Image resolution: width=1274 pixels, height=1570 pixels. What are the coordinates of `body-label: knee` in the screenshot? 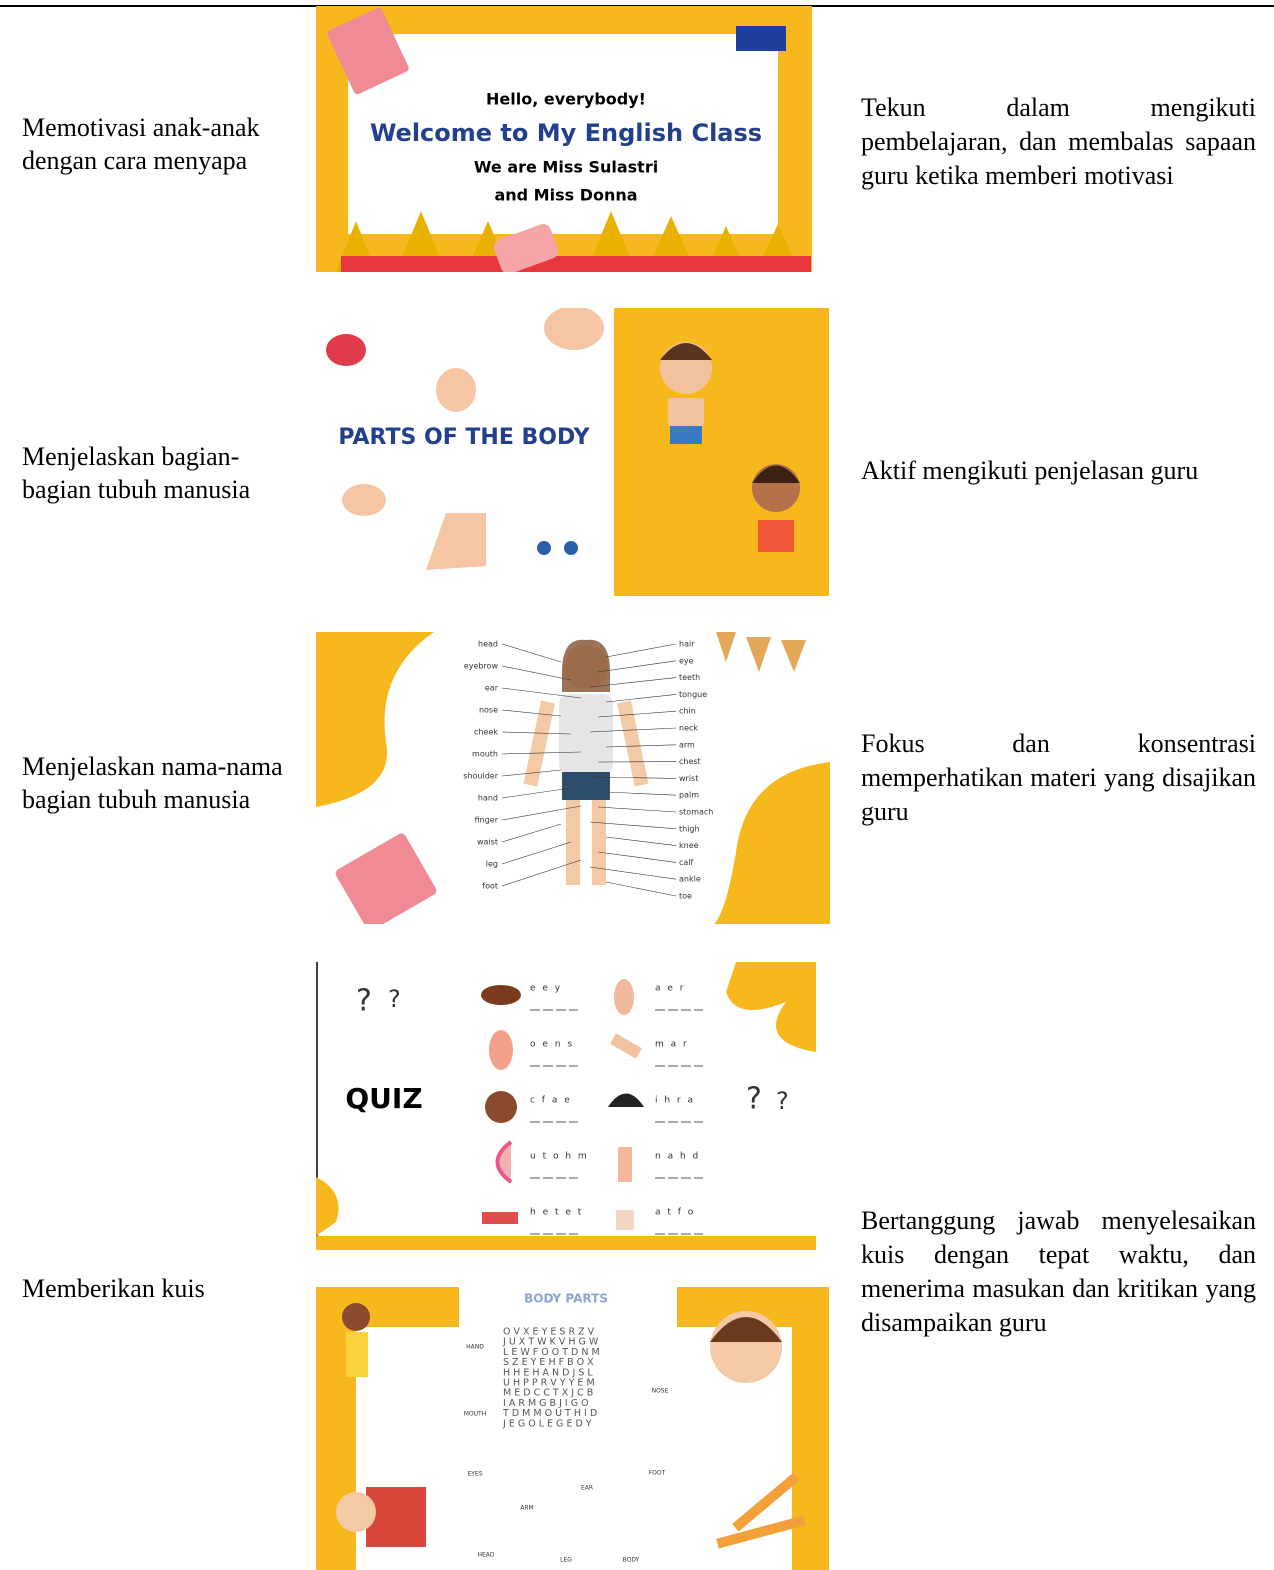 It's located at (689, 845).